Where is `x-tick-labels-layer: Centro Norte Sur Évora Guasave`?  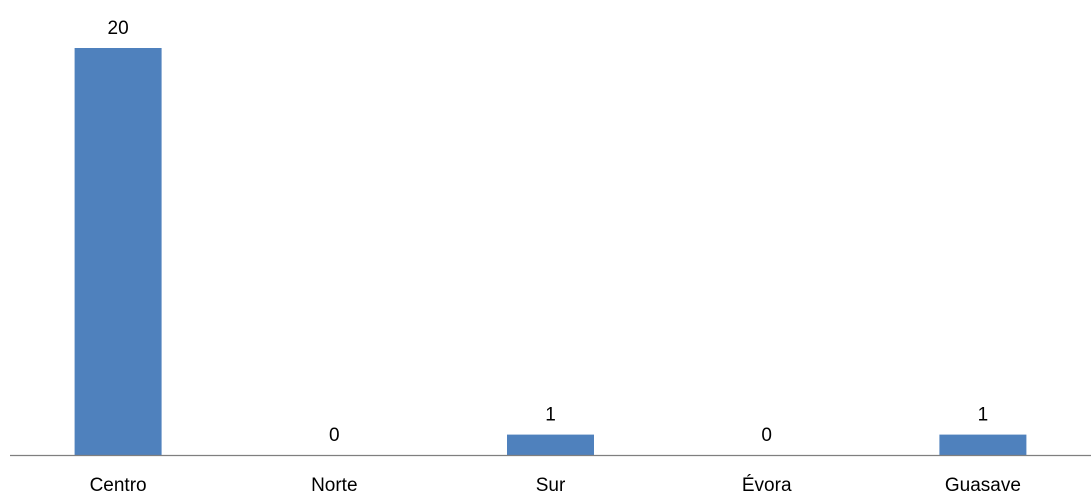 x-tick-labels-layer: Centro Norte Sur Évora Guasave is located at coordinates (555, 485).